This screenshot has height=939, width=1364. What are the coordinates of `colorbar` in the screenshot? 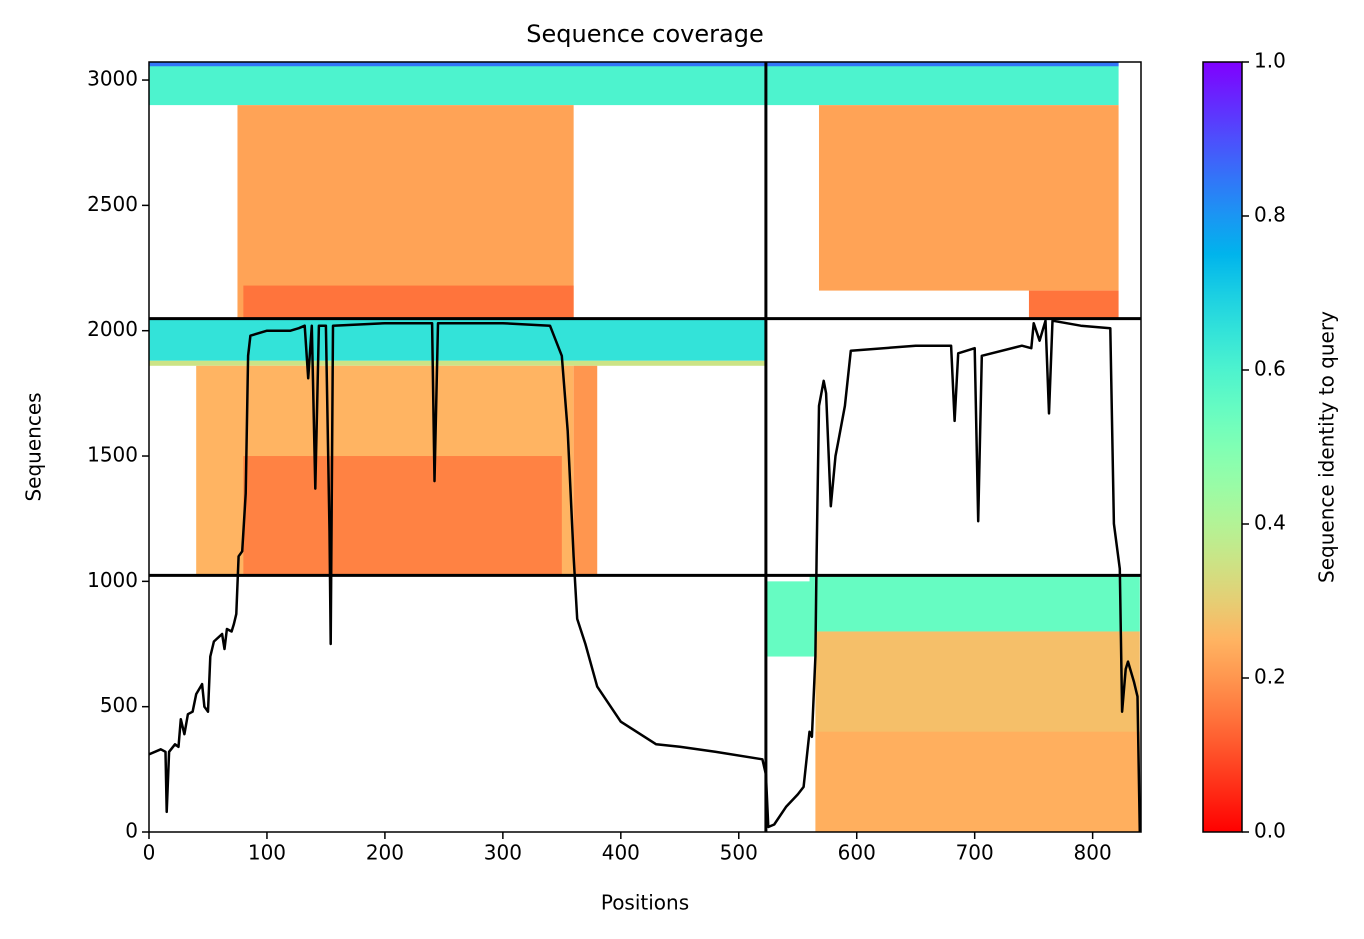 It's located at (1222, 447).